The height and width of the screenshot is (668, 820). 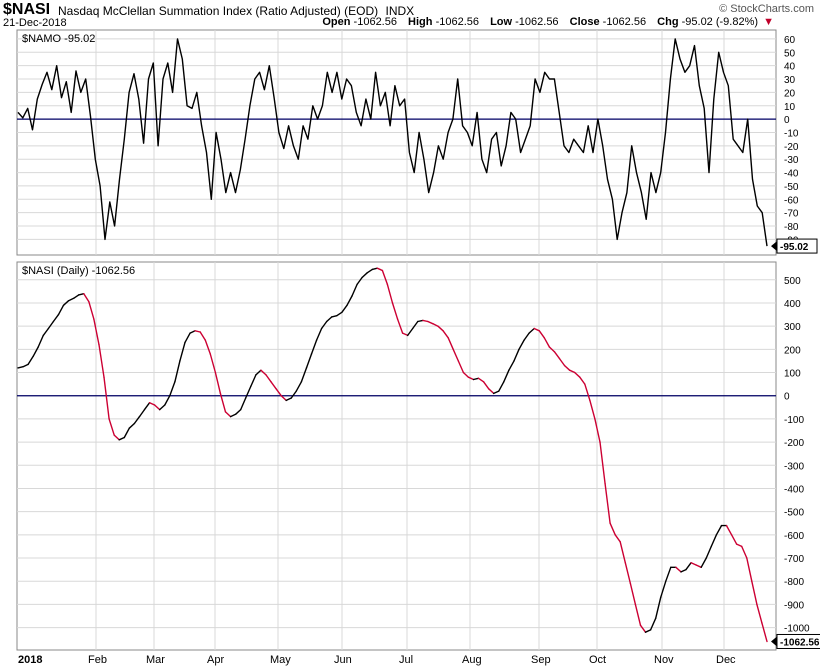 I want to click on change-label: Chg, so click(x=668, y=22).